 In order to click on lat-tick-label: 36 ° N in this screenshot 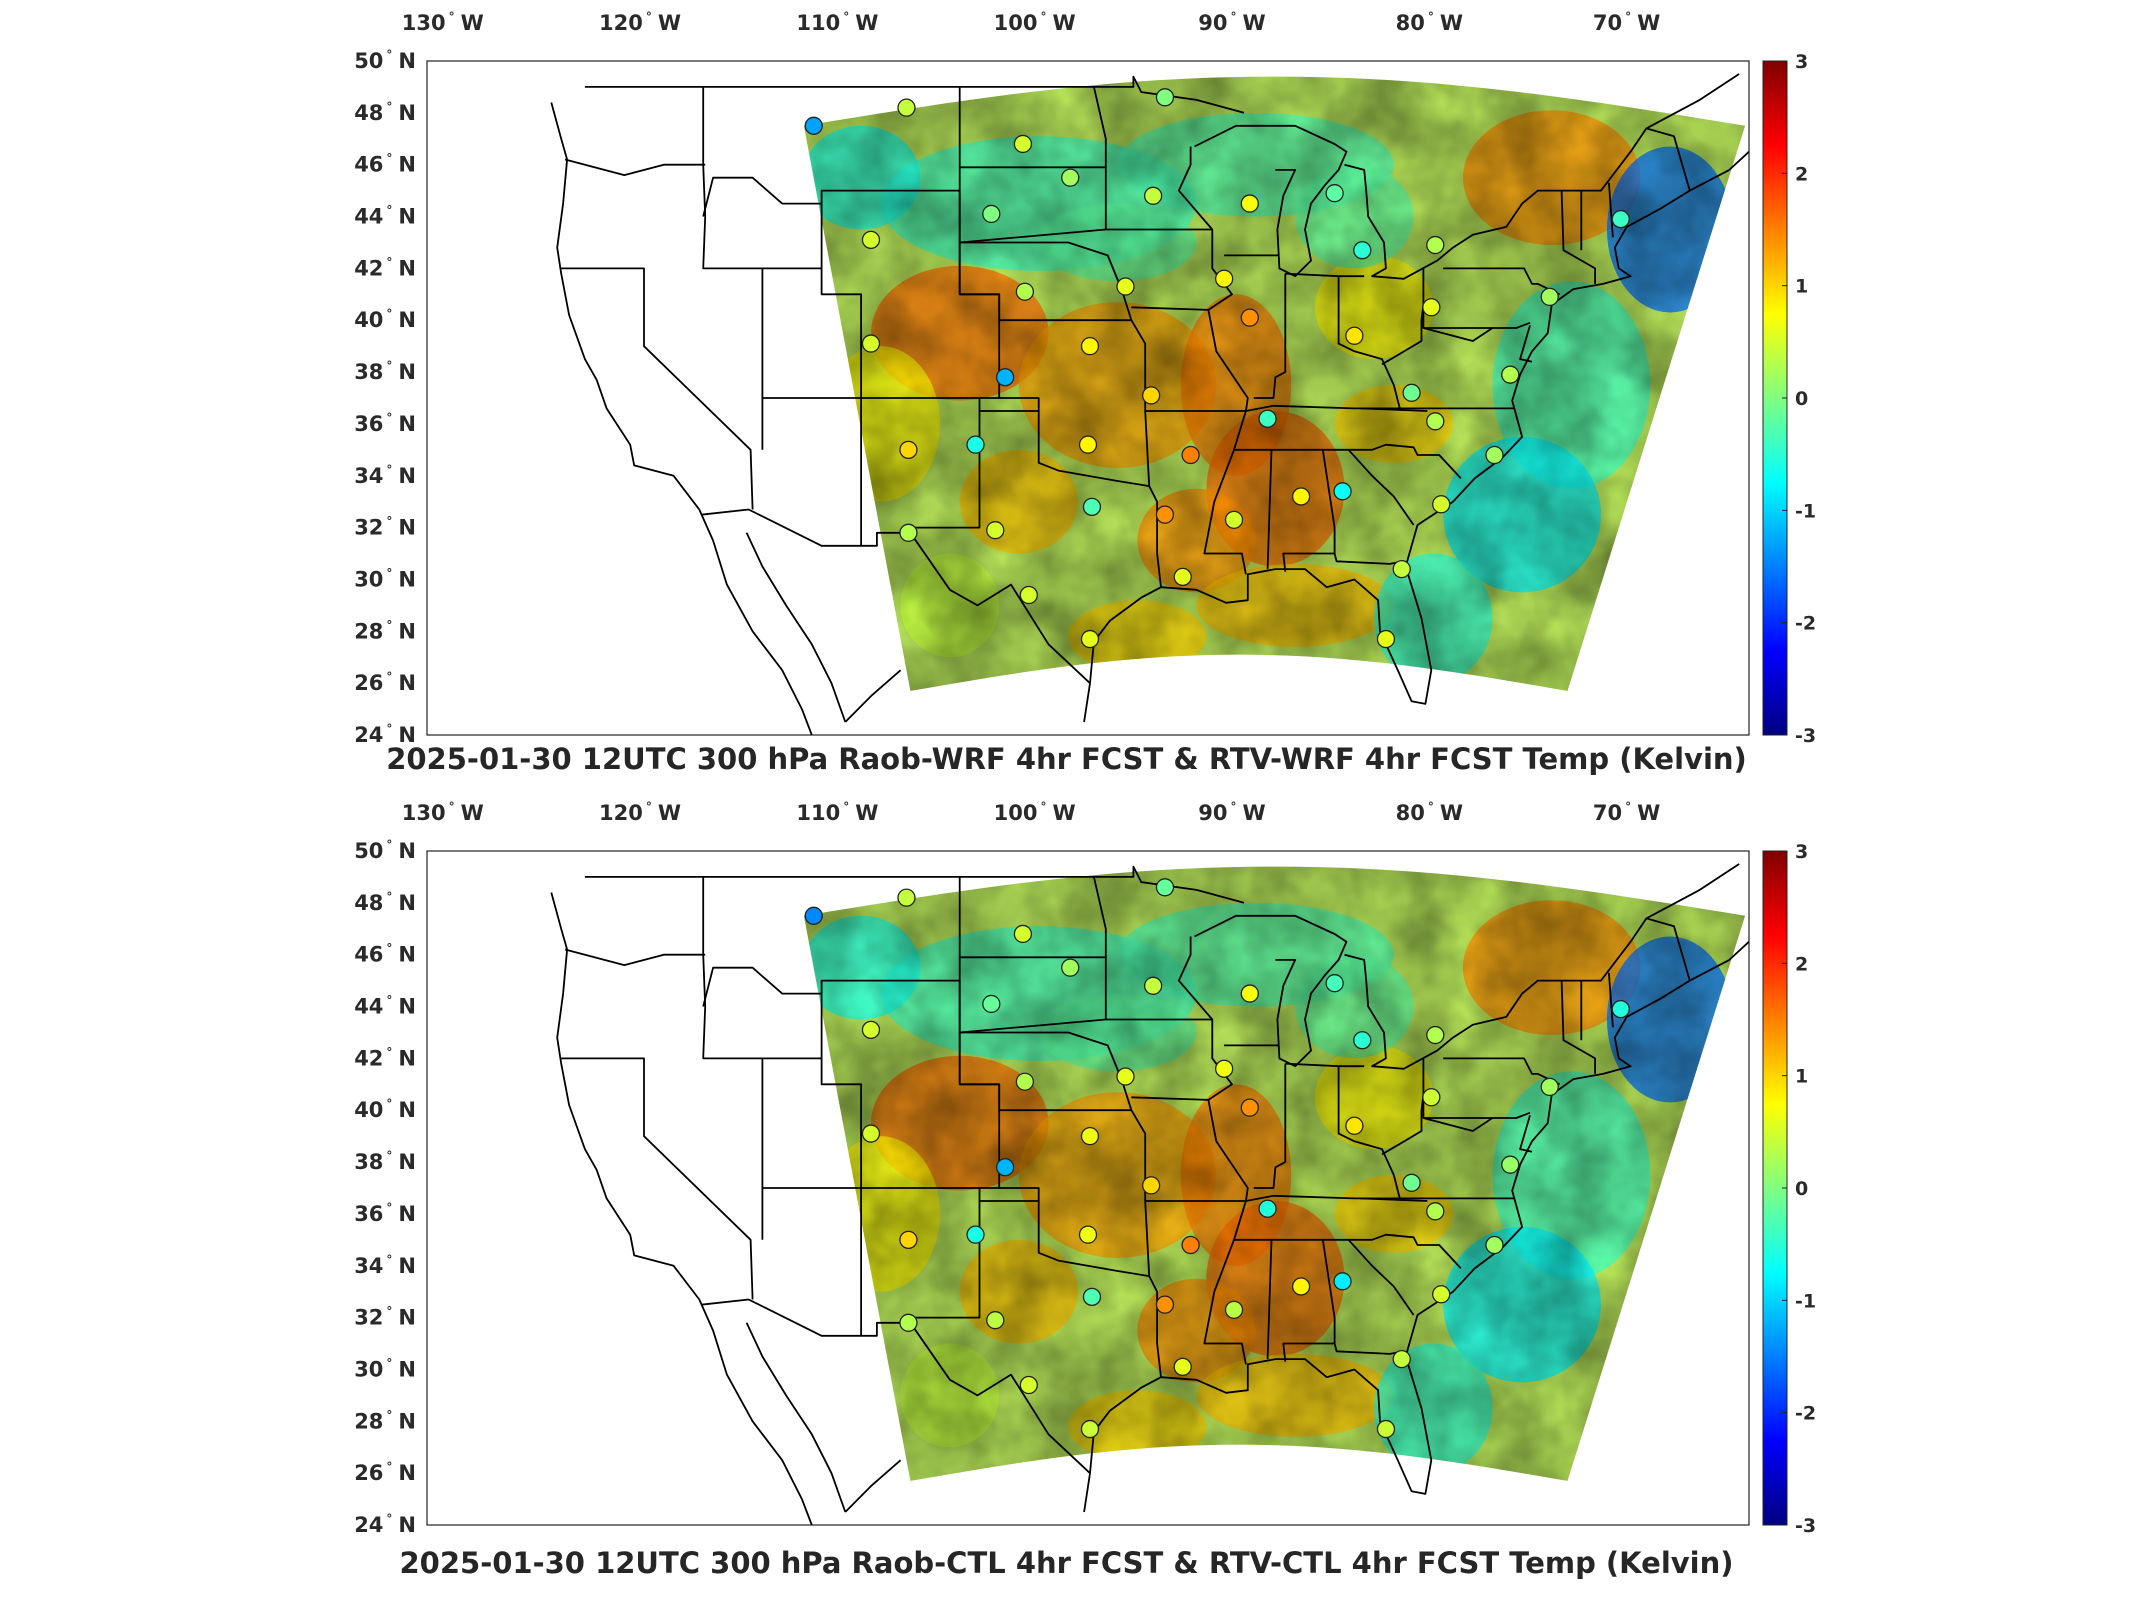, I will do `click(385, 423)`.